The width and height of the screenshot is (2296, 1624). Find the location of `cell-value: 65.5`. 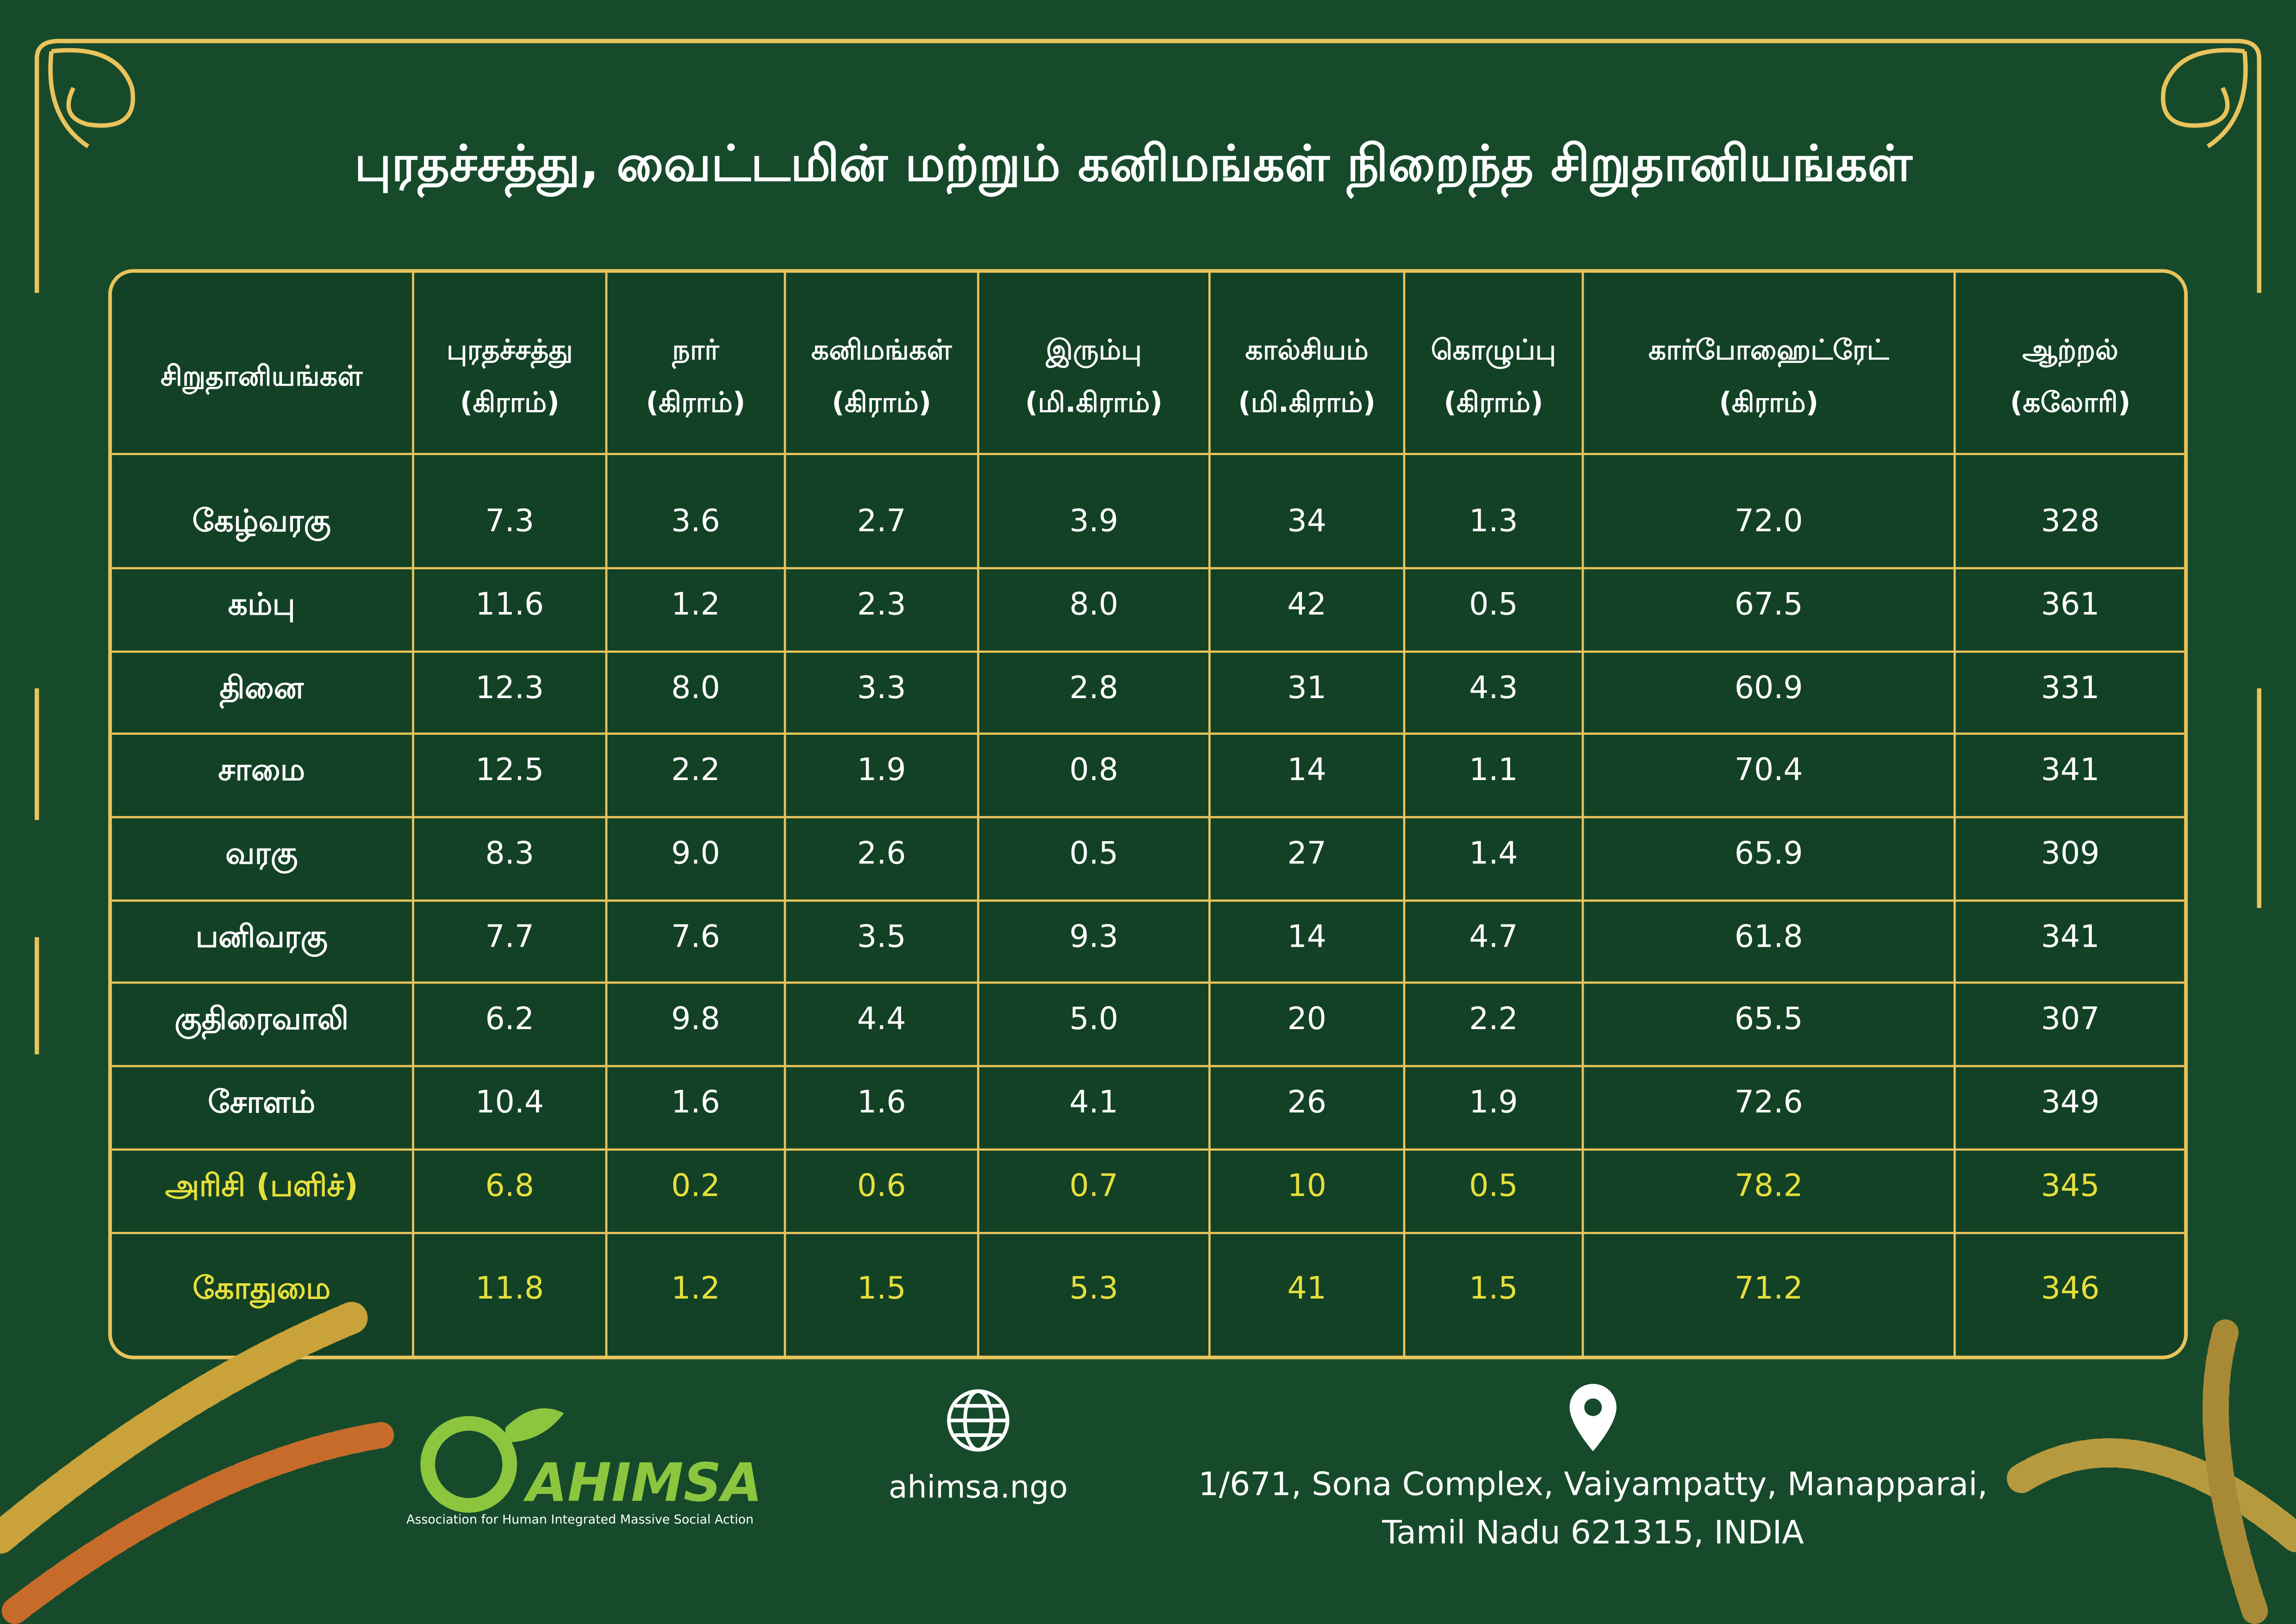

cell-value: 65.5 is located at coordinates (1769, 1018).